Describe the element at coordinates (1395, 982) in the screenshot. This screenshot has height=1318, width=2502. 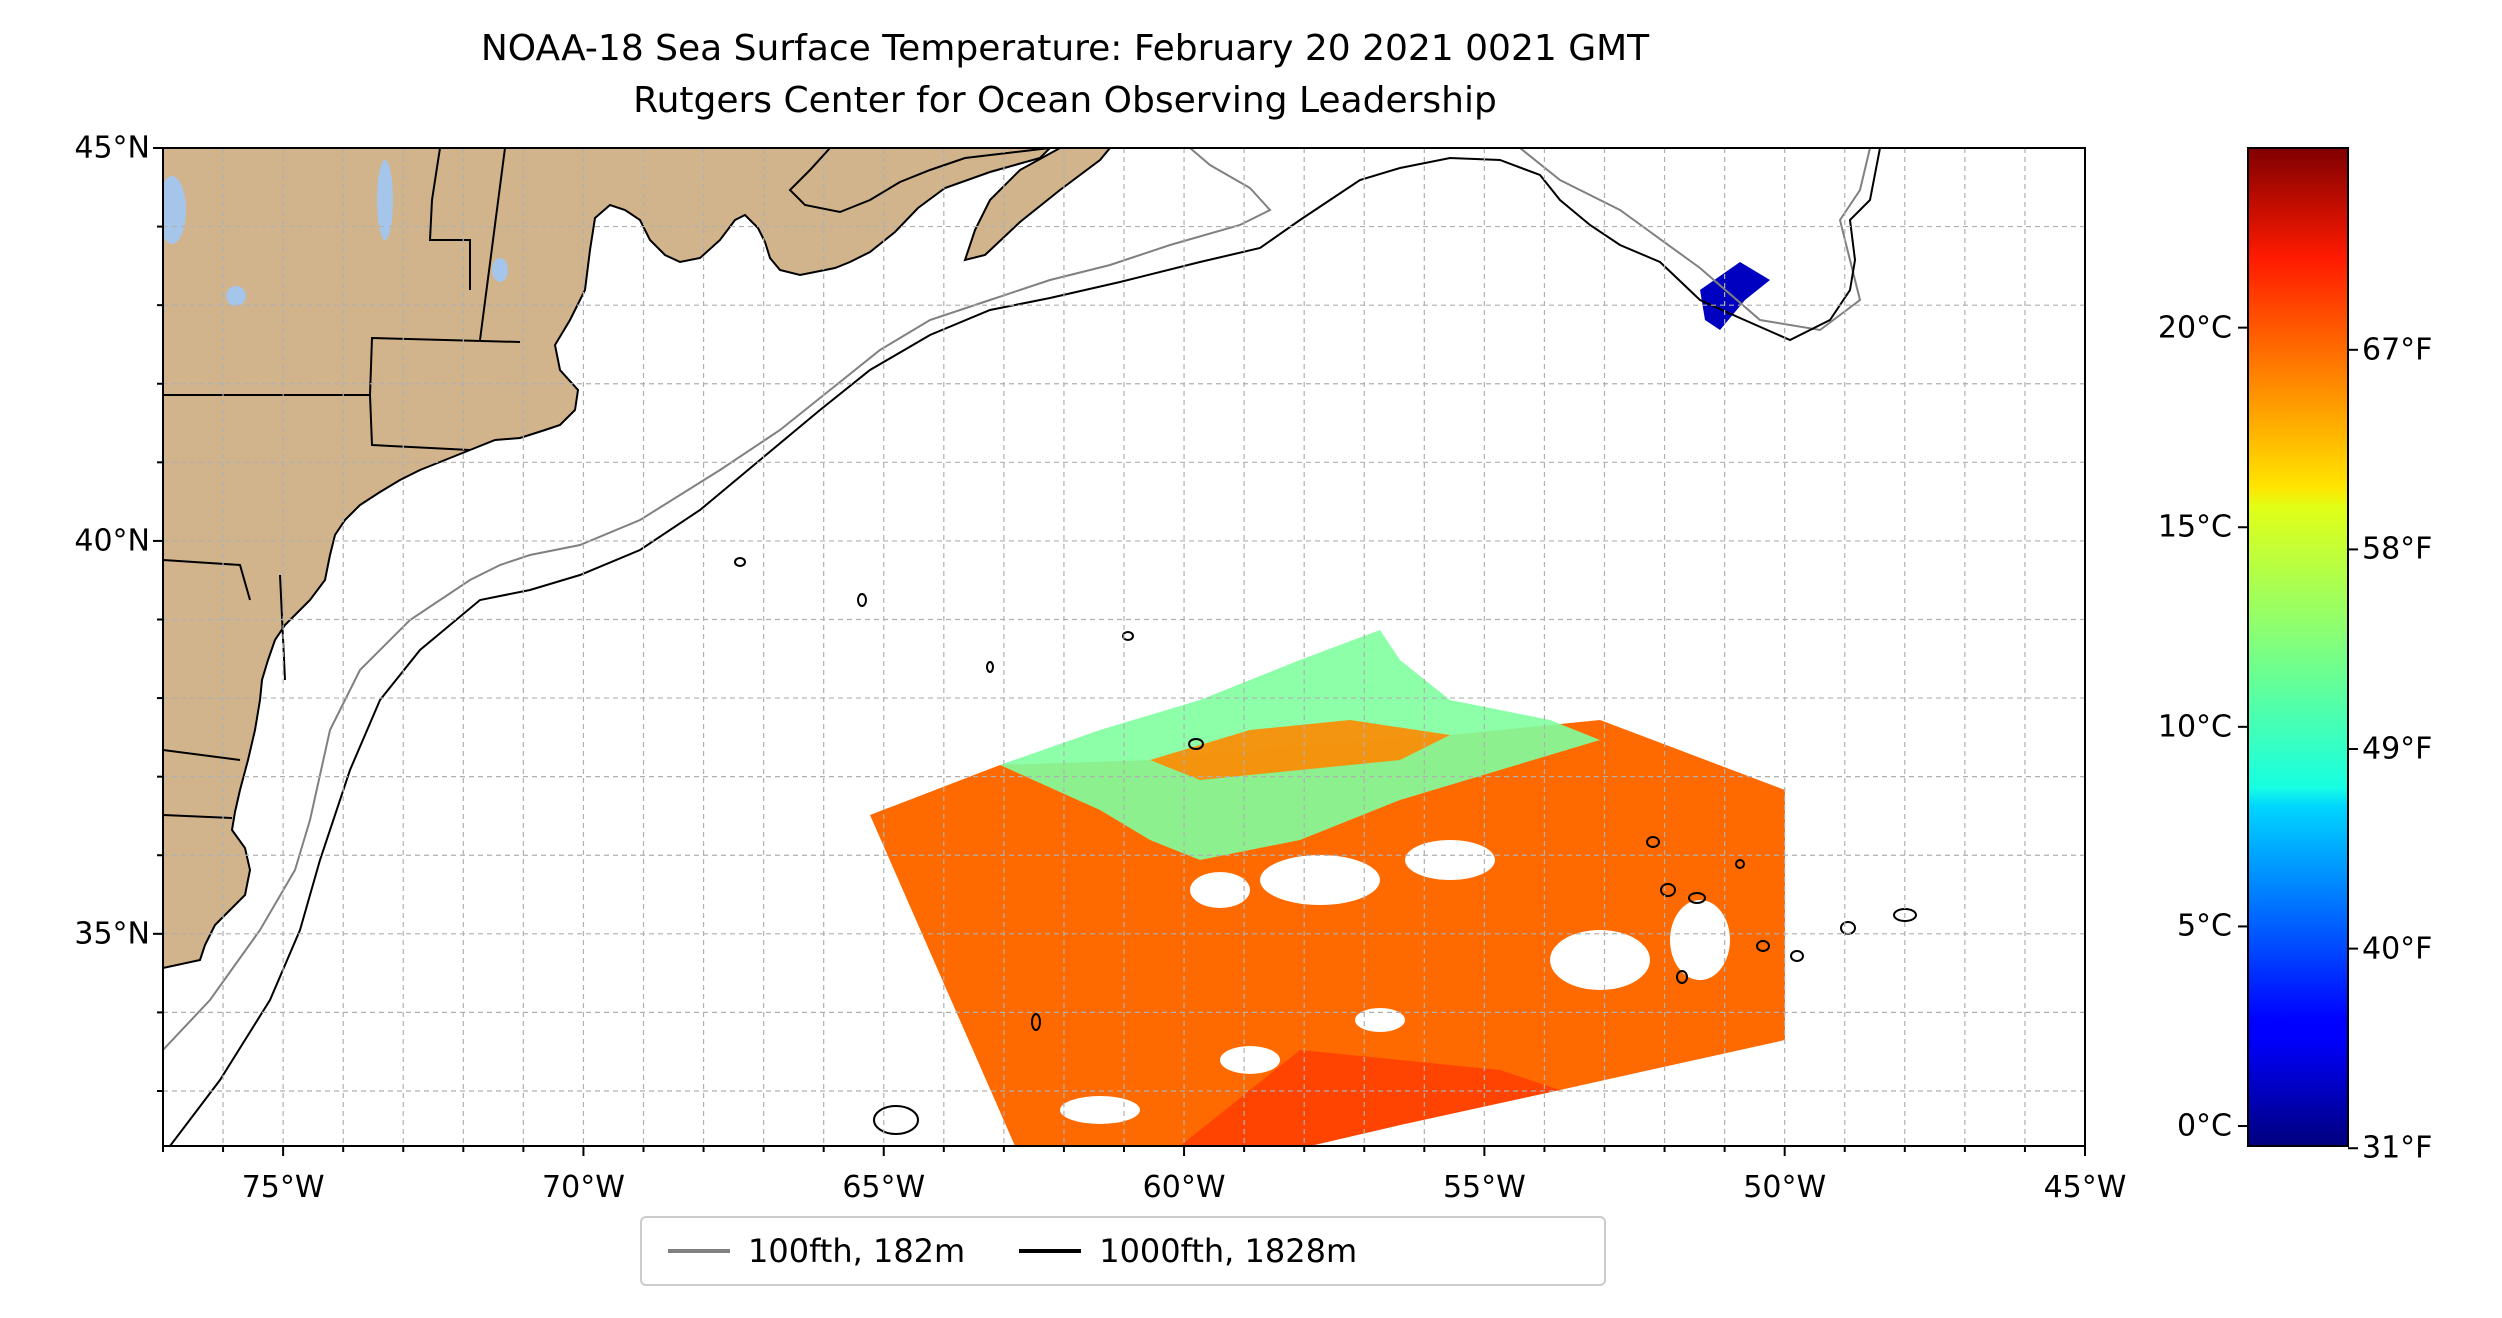
I see `cloud-gaps` at that location.